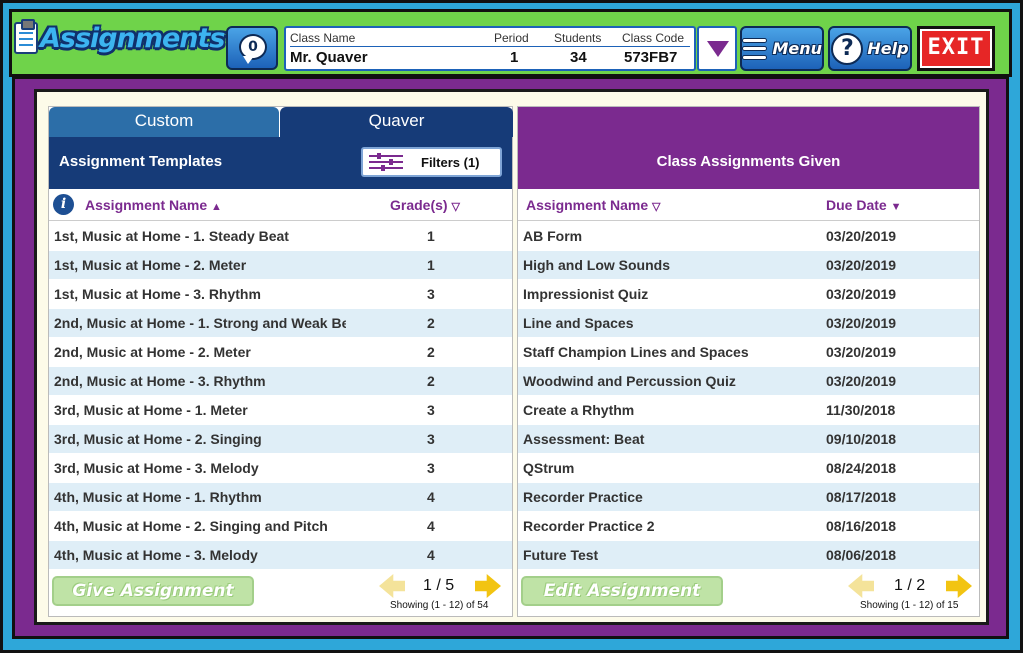 Image resolution: width=1023 pixels, height=653 pixels. Describe the element at coordinates (864, 205) in the screenshot. I see `sort-due-date: Due Date ▼` at that location.